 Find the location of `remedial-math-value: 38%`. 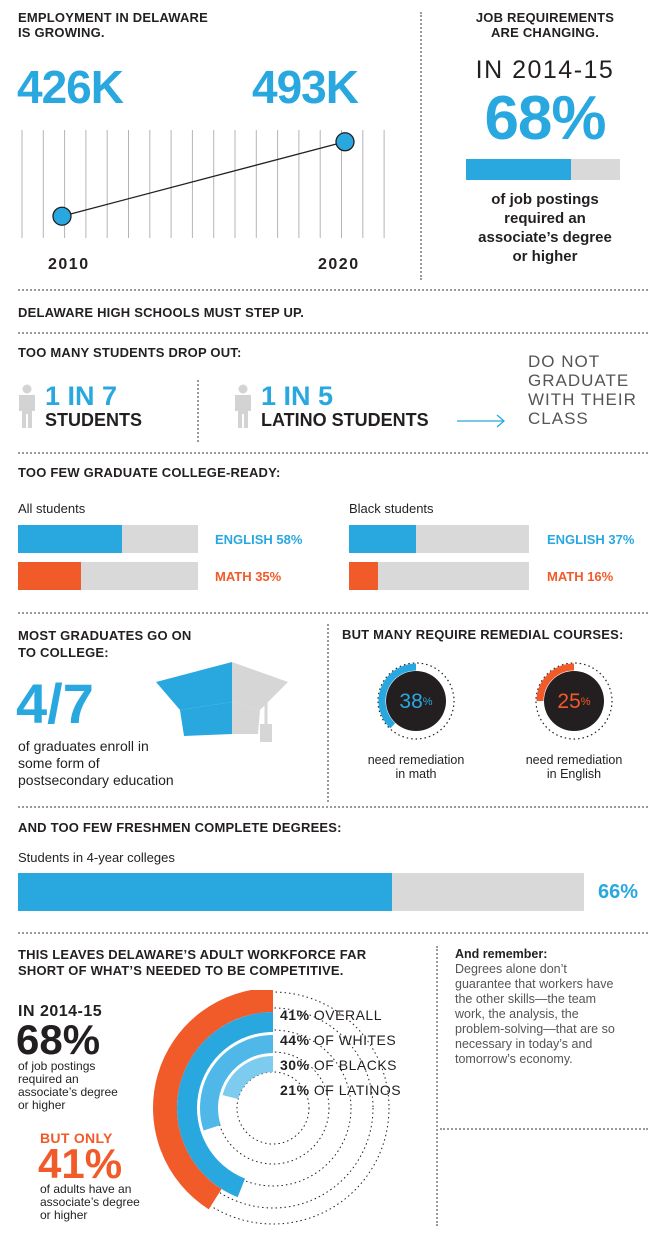

remedial-math-value: 38% is located at coordinates (416, 702).